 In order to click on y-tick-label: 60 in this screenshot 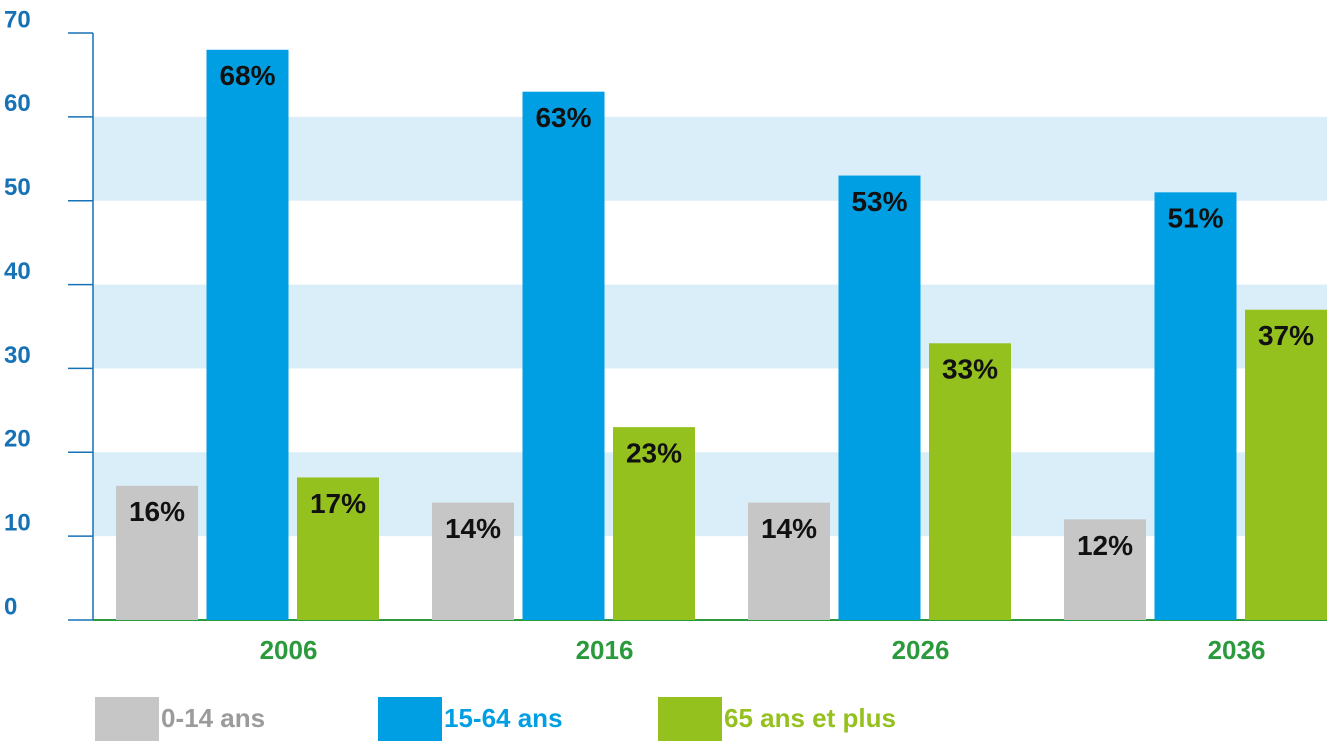, I will do `click(17, 103)`.